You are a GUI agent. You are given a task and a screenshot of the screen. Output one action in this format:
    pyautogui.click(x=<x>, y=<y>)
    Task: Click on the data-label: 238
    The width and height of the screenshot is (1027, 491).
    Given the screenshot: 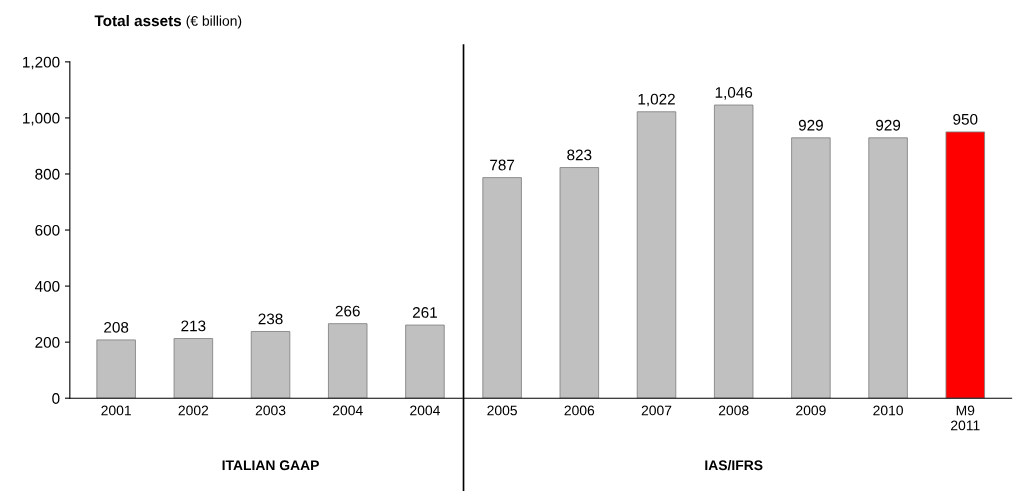 What is the action you would take?
    pyautogui.click(x=270, y=319)
    